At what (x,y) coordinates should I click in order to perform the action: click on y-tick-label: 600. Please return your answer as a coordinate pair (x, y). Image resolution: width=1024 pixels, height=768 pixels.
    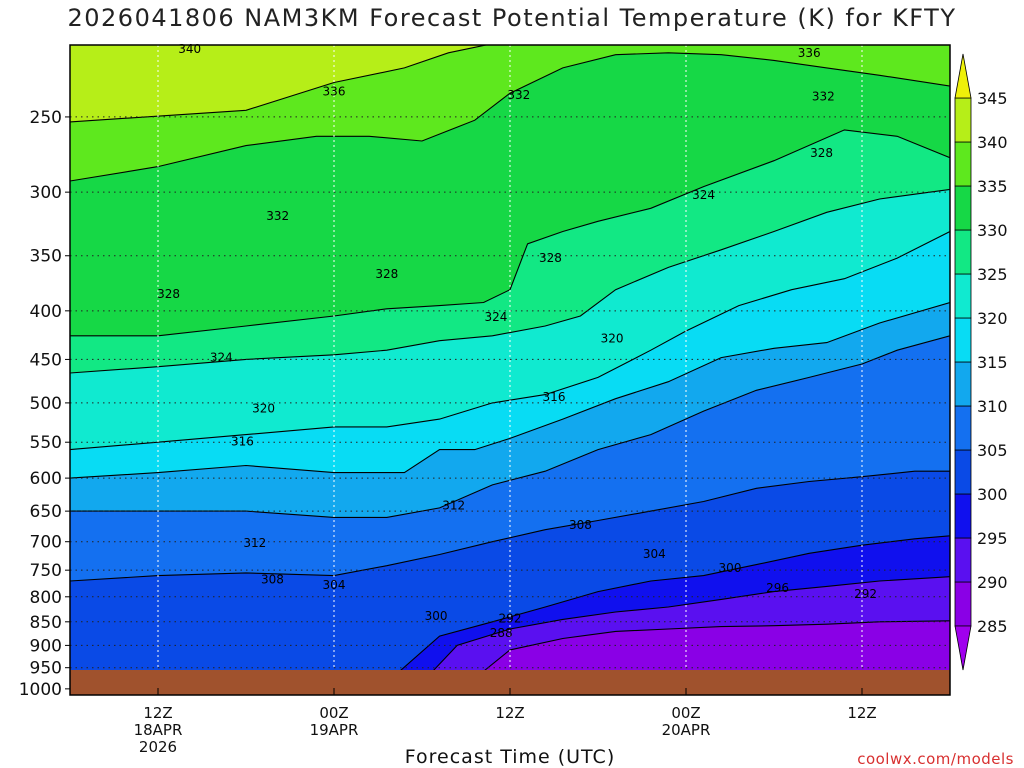
    Looking at the image, I should click on (46, 479).